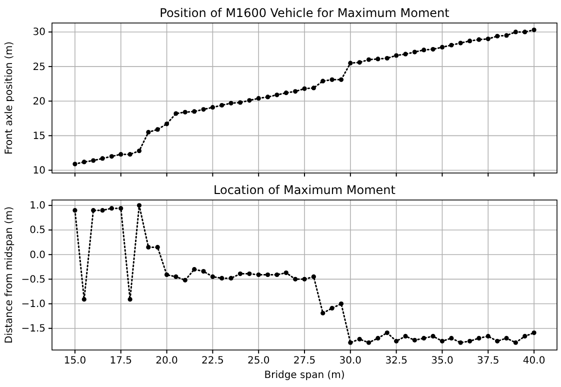 Image resolution: width=561 pixels, height=387 pixels. Describe the element at coordinates (9, 275) in the screenshot. I see `y-axis-title: Distance from midspan (m)` at that location.